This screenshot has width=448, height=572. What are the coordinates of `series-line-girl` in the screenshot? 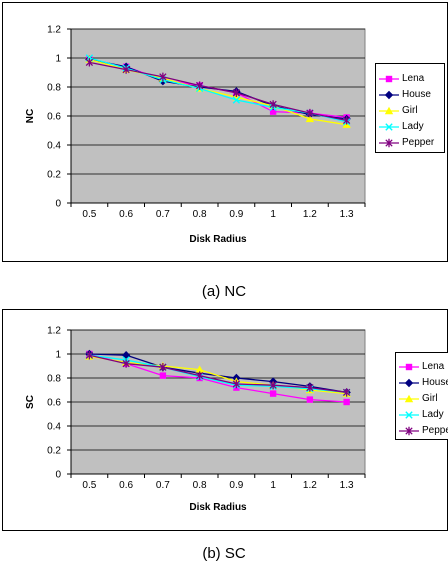 It's located at (218, 375).